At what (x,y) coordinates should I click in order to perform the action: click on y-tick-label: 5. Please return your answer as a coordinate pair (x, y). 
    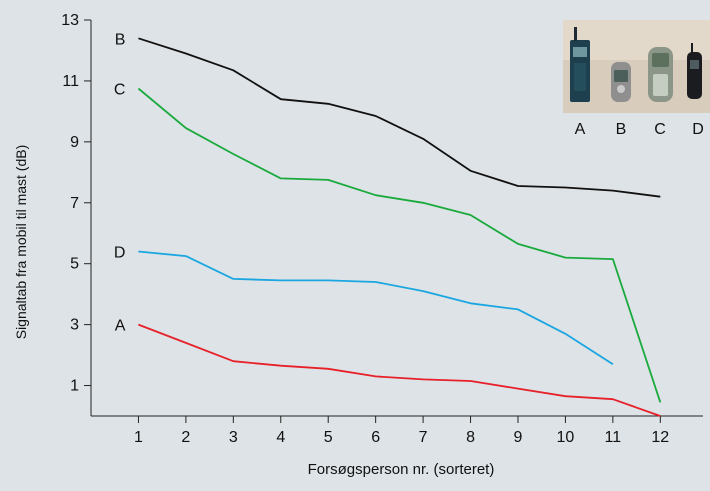
    Looking at the image, I should click on (74, 264).